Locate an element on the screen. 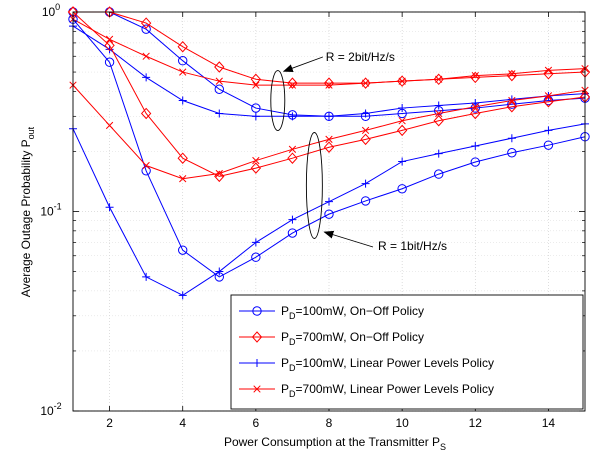 Image resolution: width=590 pixels, height=463 pixels. y-tick-label: 10⁰ is located at coordinates (51, 10).